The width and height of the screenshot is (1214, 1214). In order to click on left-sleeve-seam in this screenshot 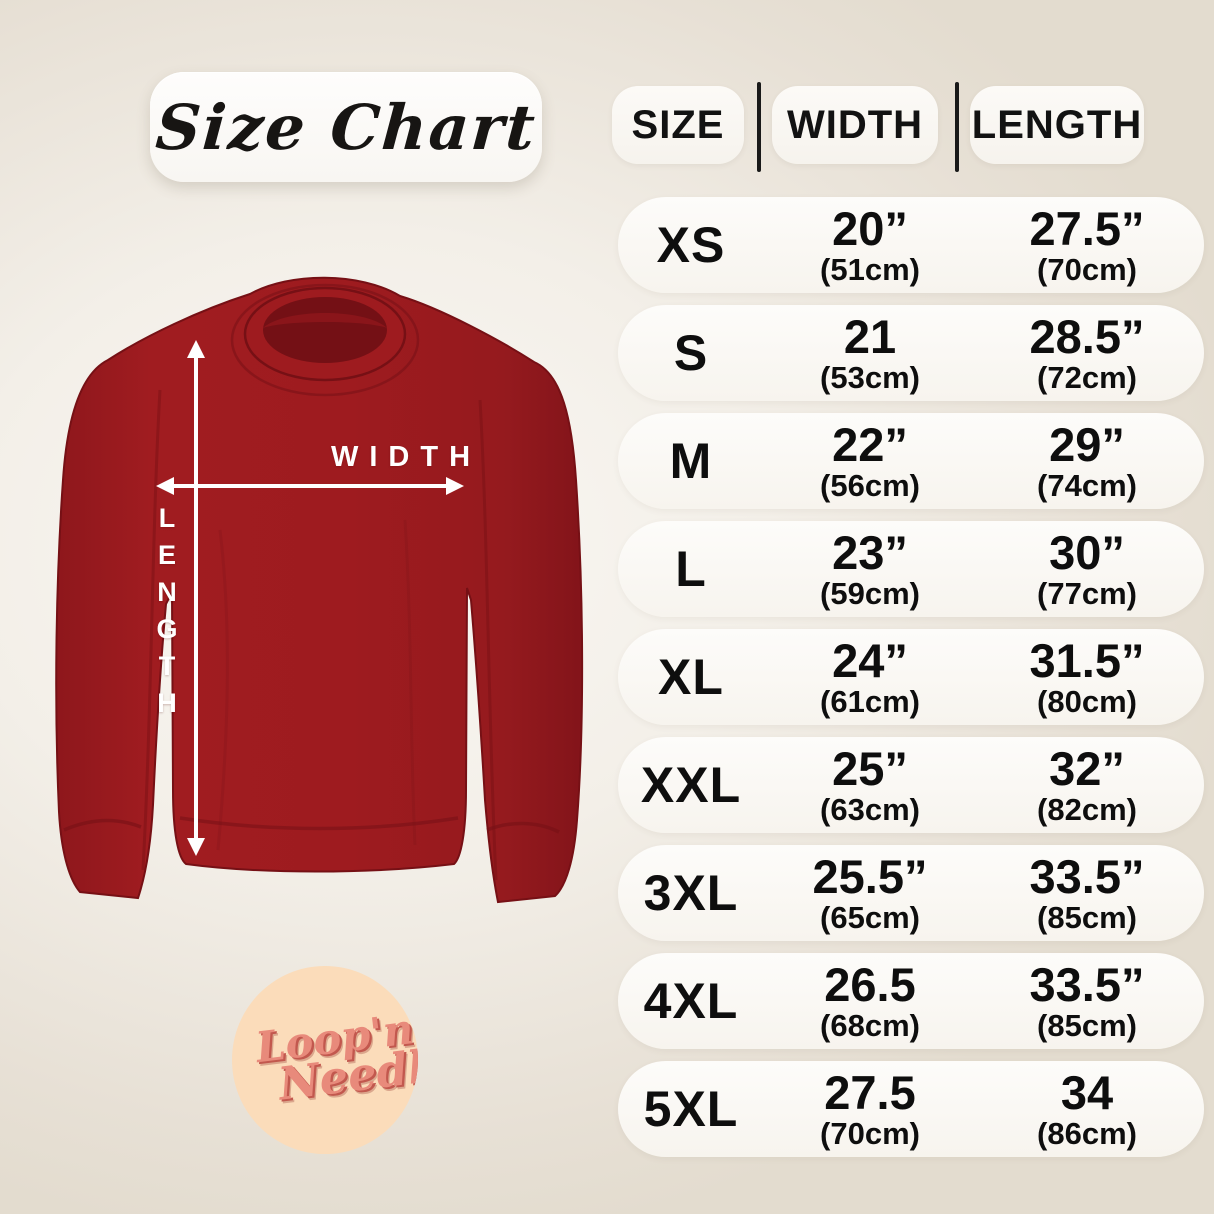, I will do `click(151, 630)`.